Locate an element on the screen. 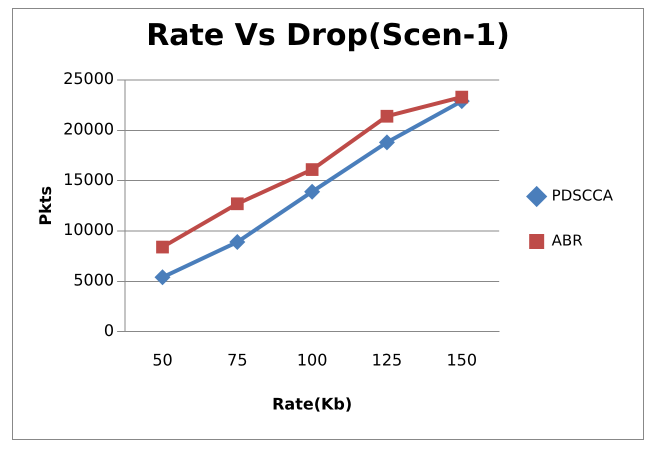  x-tick-label: 75 is located at coordinates (237, 360).